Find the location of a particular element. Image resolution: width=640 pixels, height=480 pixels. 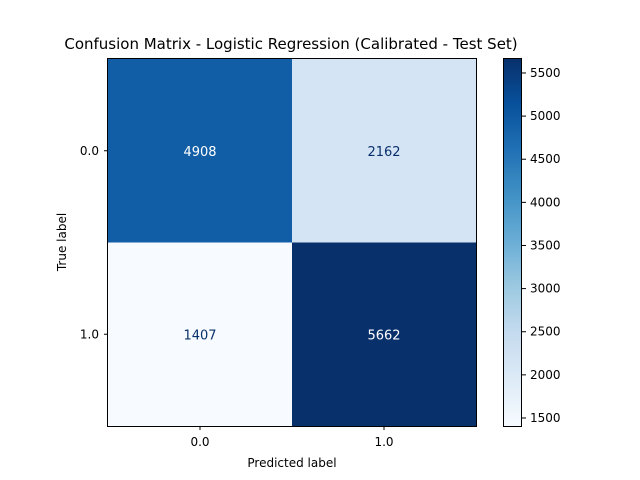

cell-value-label: 5662 is located at coordinates (383, 335).